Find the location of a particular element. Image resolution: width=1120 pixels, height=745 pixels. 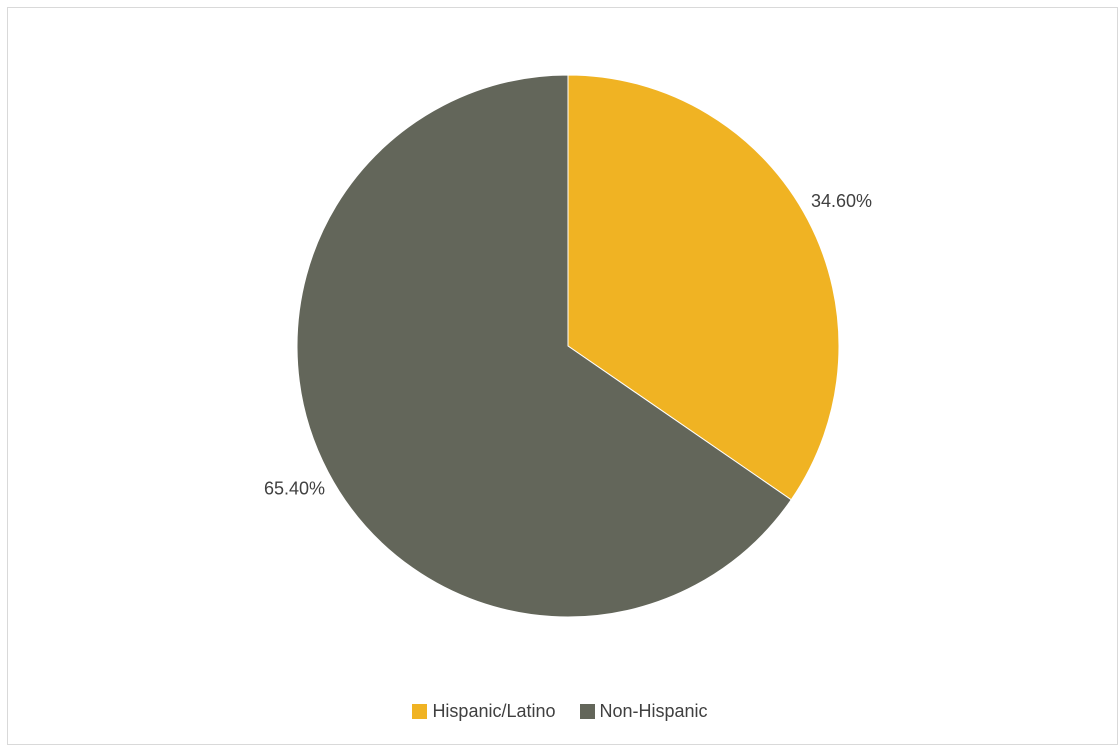

legend-label-non-hispanic: Non-Hispanic is located at coordinates (653, 710).